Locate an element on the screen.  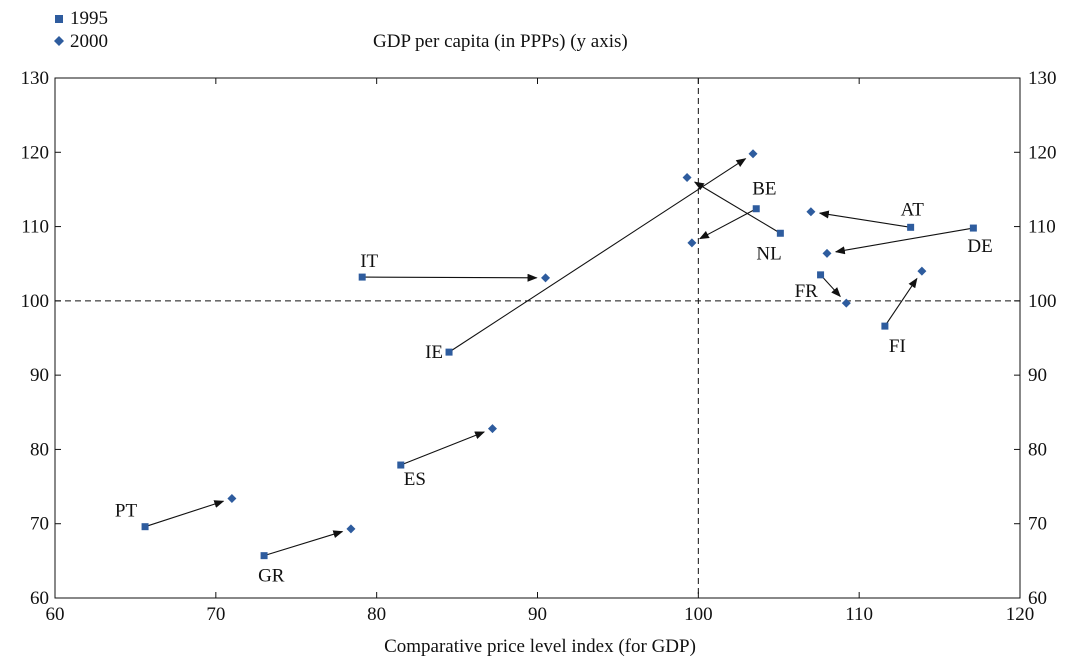
point-2000-fi is located at coordinates (922, 271).